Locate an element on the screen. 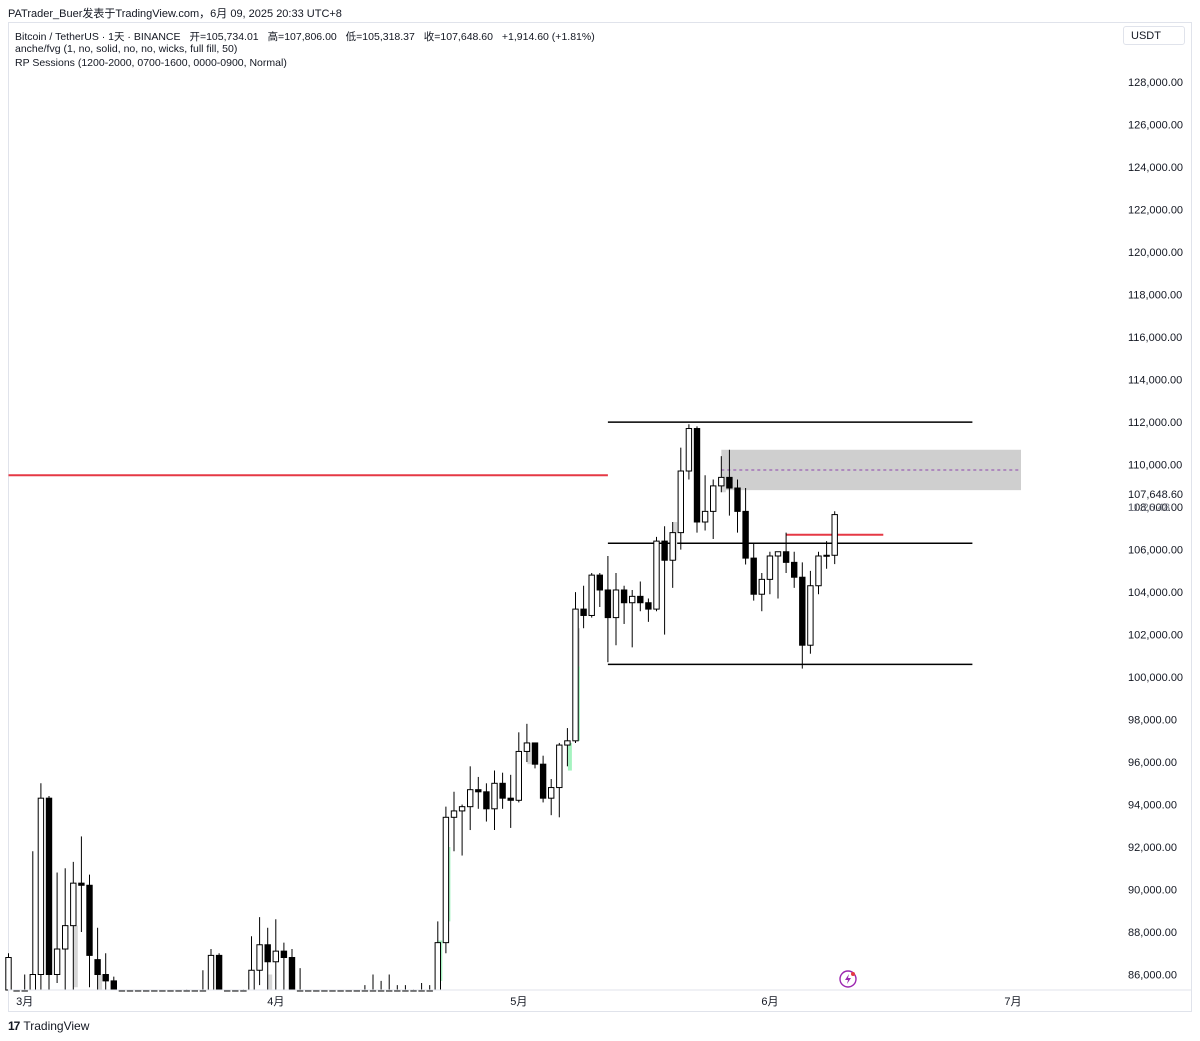  month-tick-label: 3月 is located at coordinates (24, 1002).